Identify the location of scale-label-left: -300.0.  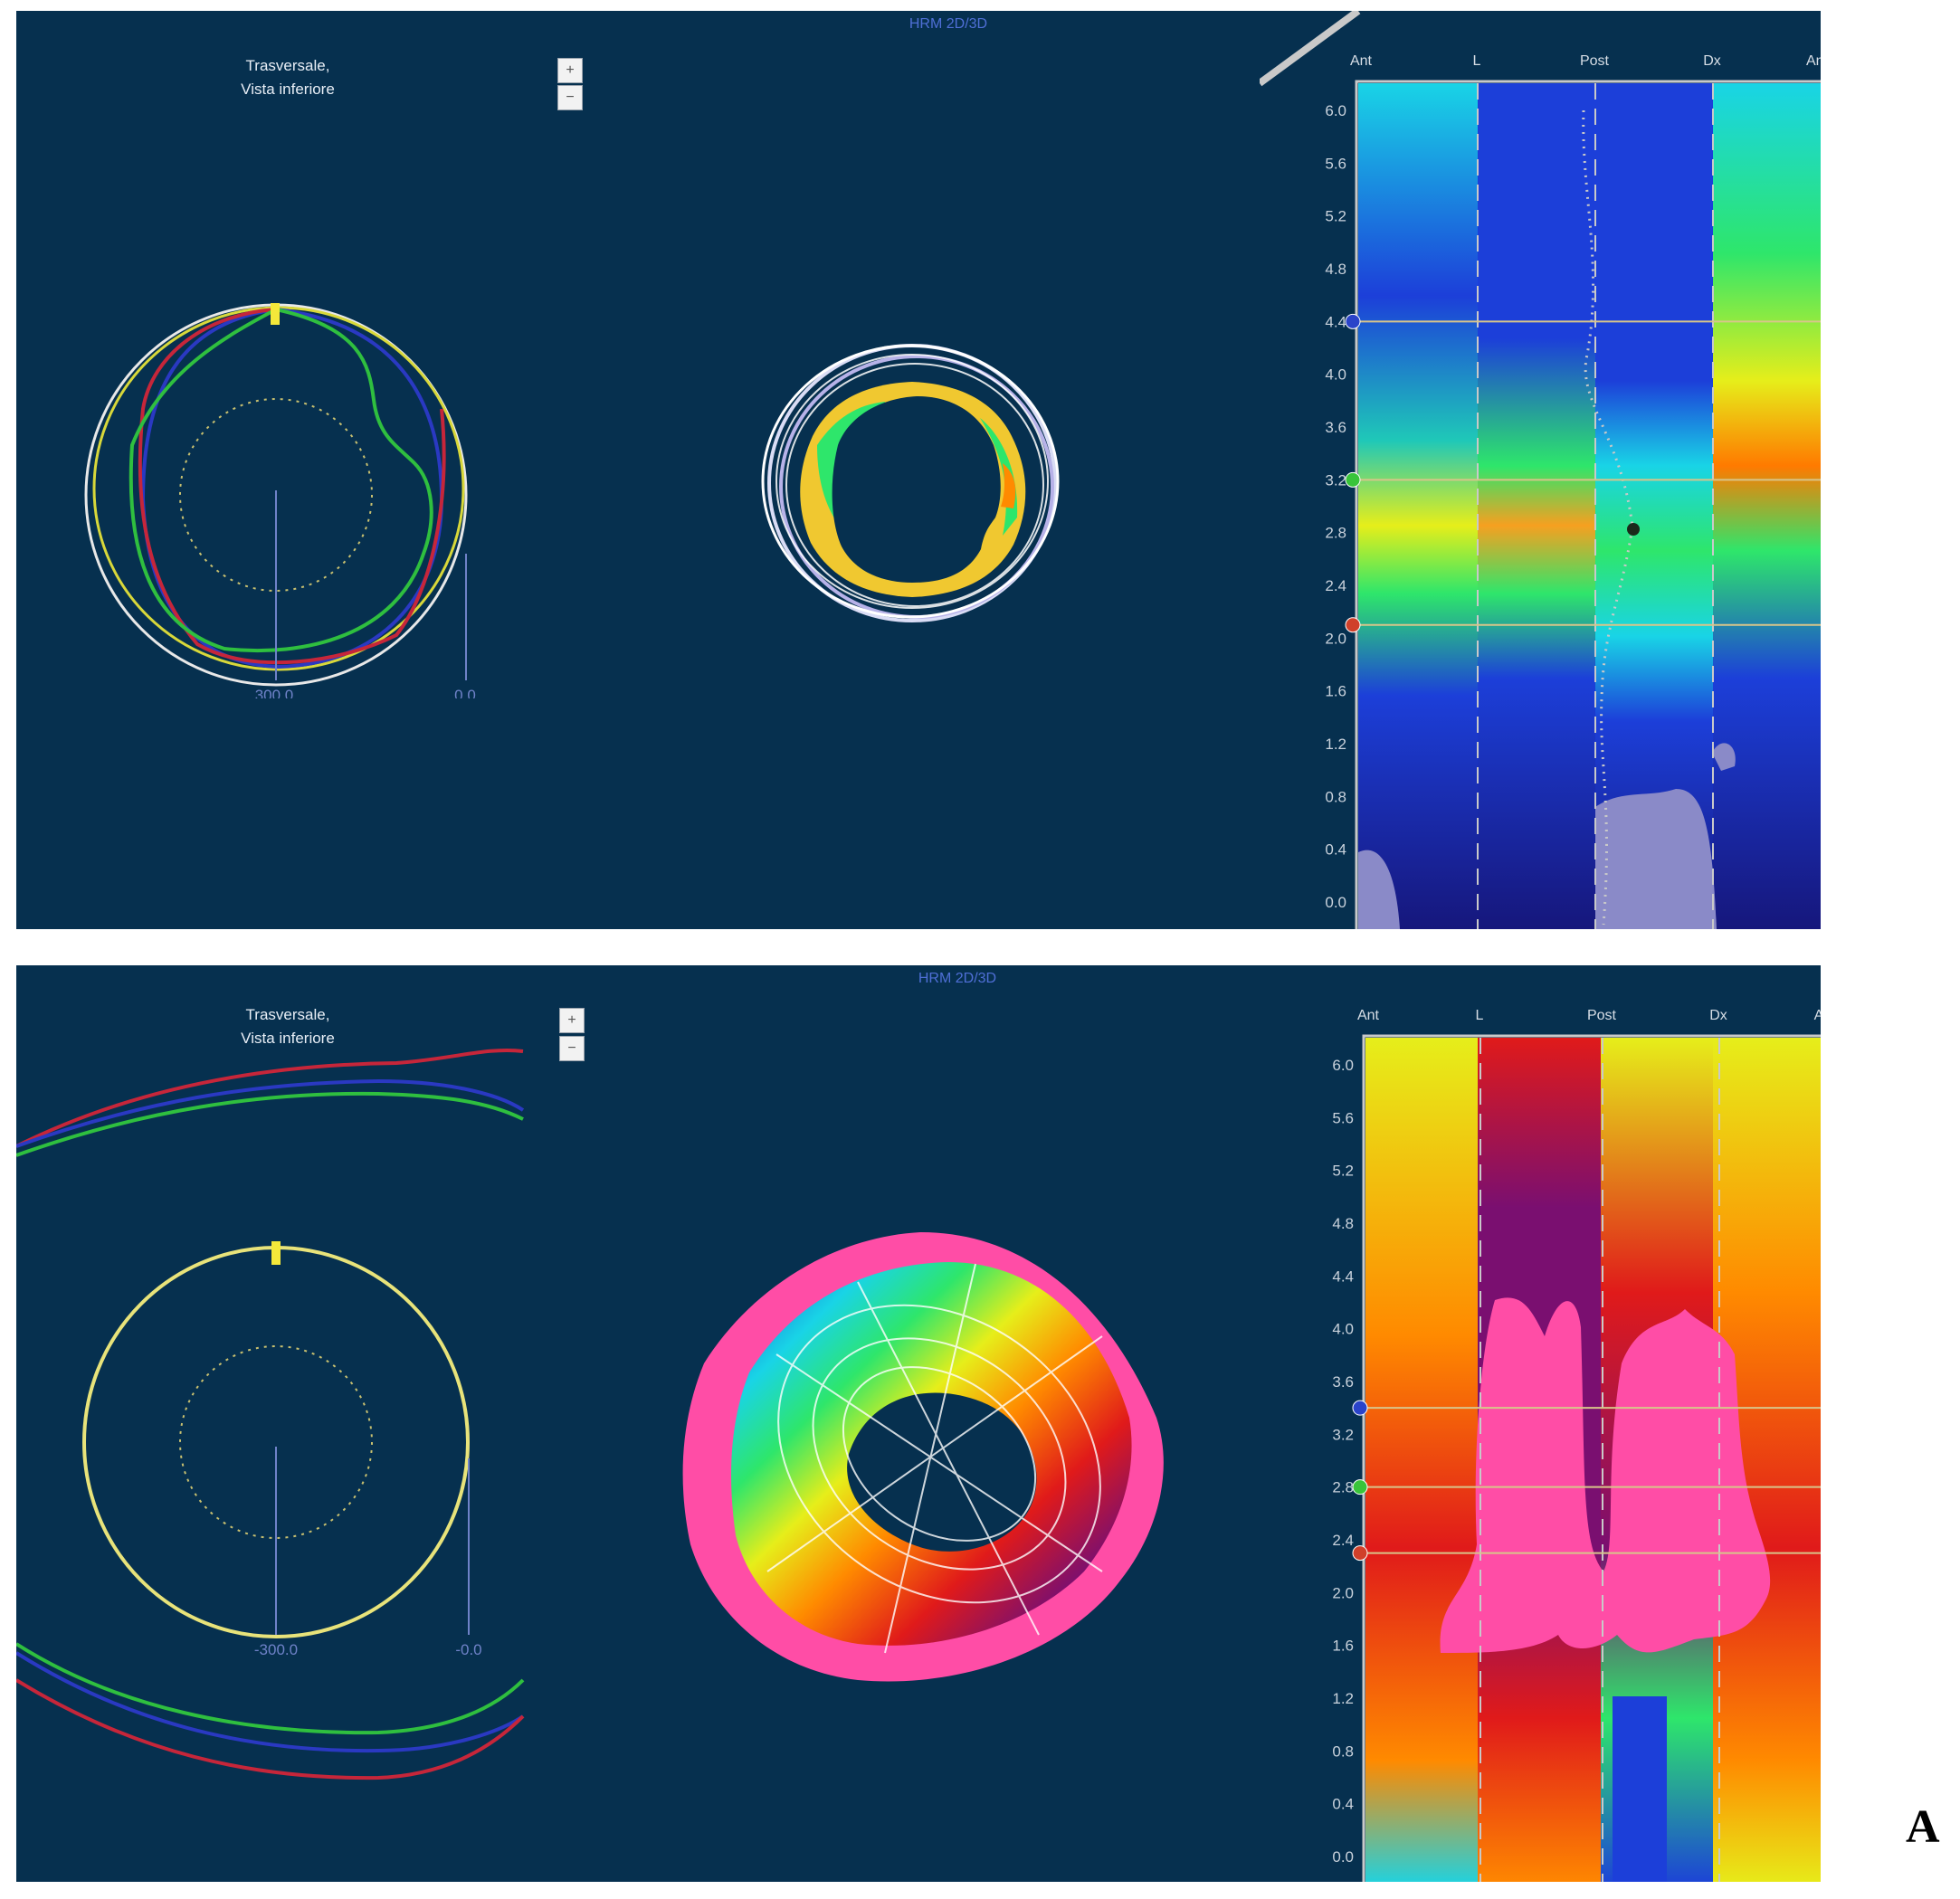
(276, 1649).